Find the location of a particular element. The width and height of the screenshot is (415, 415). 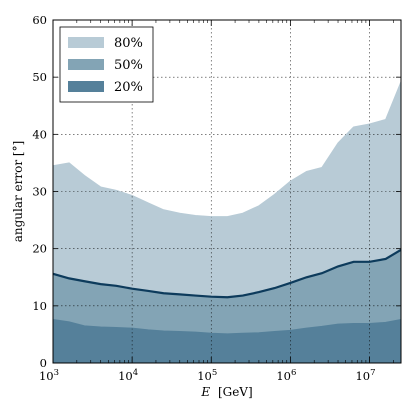

y-tick-label: 40 is located at coordinates (39, 134).